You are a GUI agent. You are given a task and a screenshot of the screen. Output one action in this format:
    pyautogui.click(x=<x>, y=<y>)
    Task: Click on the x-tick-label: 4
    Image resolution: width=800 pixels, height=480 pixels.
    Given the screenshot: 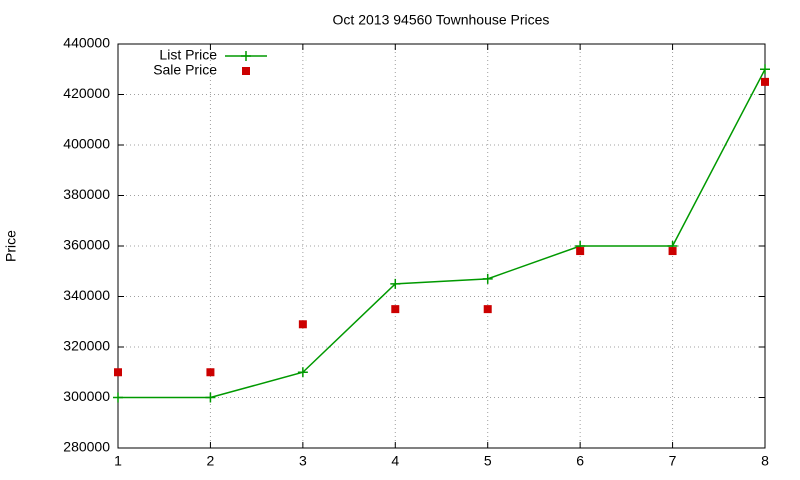 What is the action you would take?
    pyautogui.click(x=395, y=461)
    